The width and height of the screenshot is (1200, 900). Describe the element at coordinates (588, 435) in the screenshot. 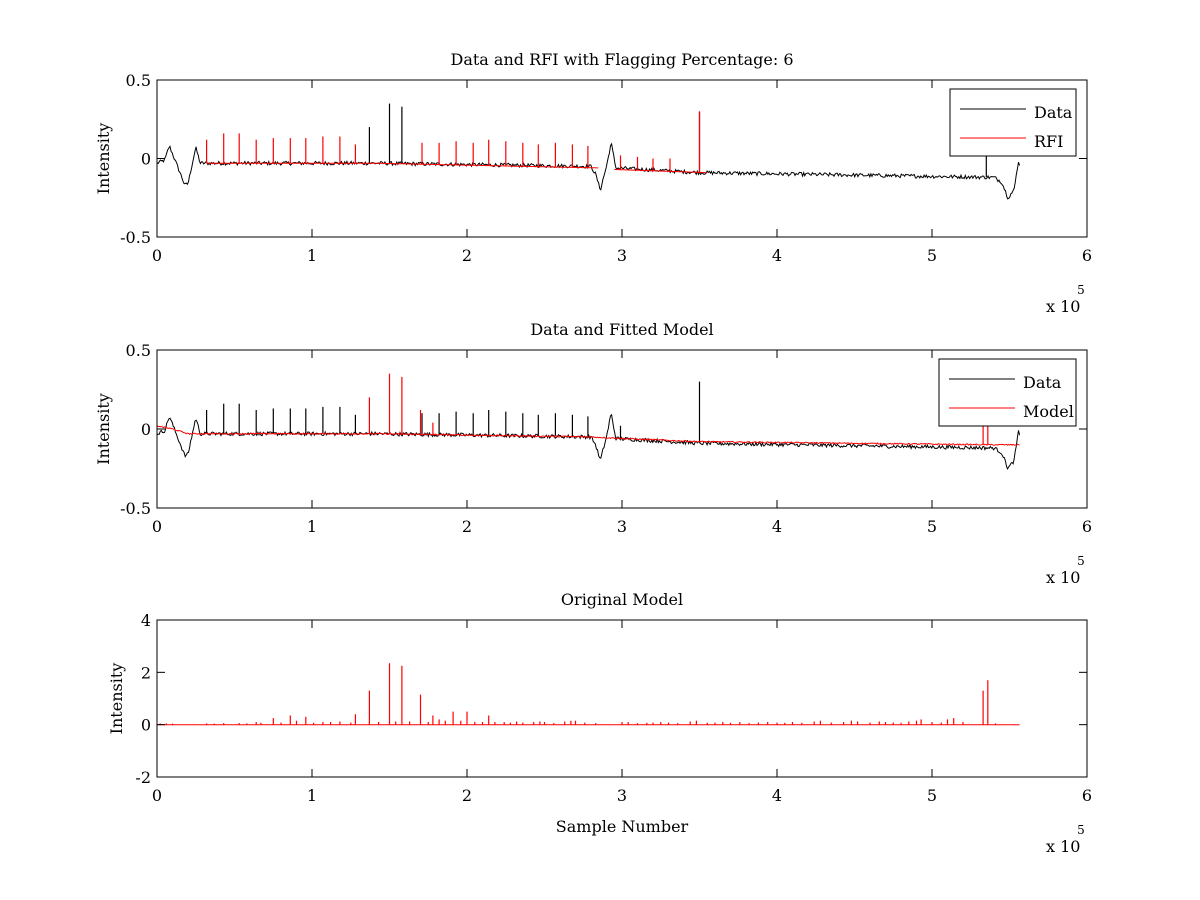

I see `series-model-line` at that location.